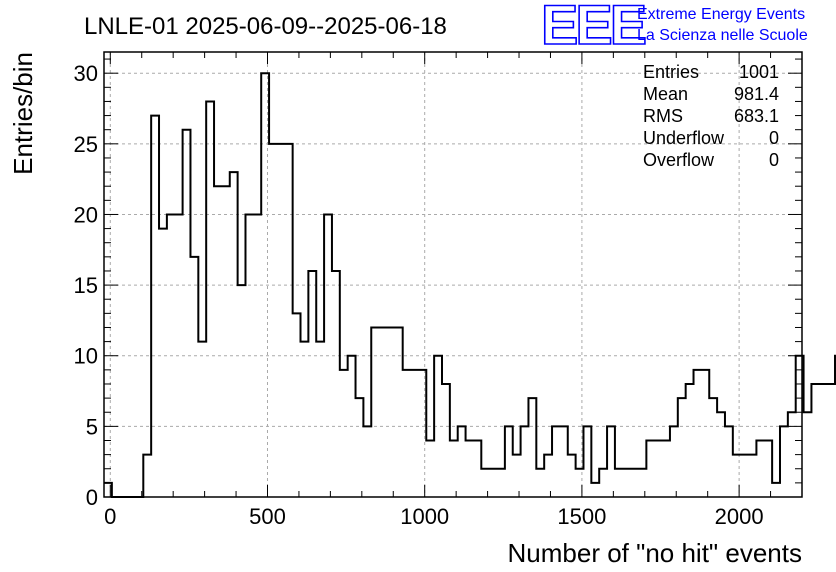  I want to click on stat-underflow-value: 0, so click(774, 138).